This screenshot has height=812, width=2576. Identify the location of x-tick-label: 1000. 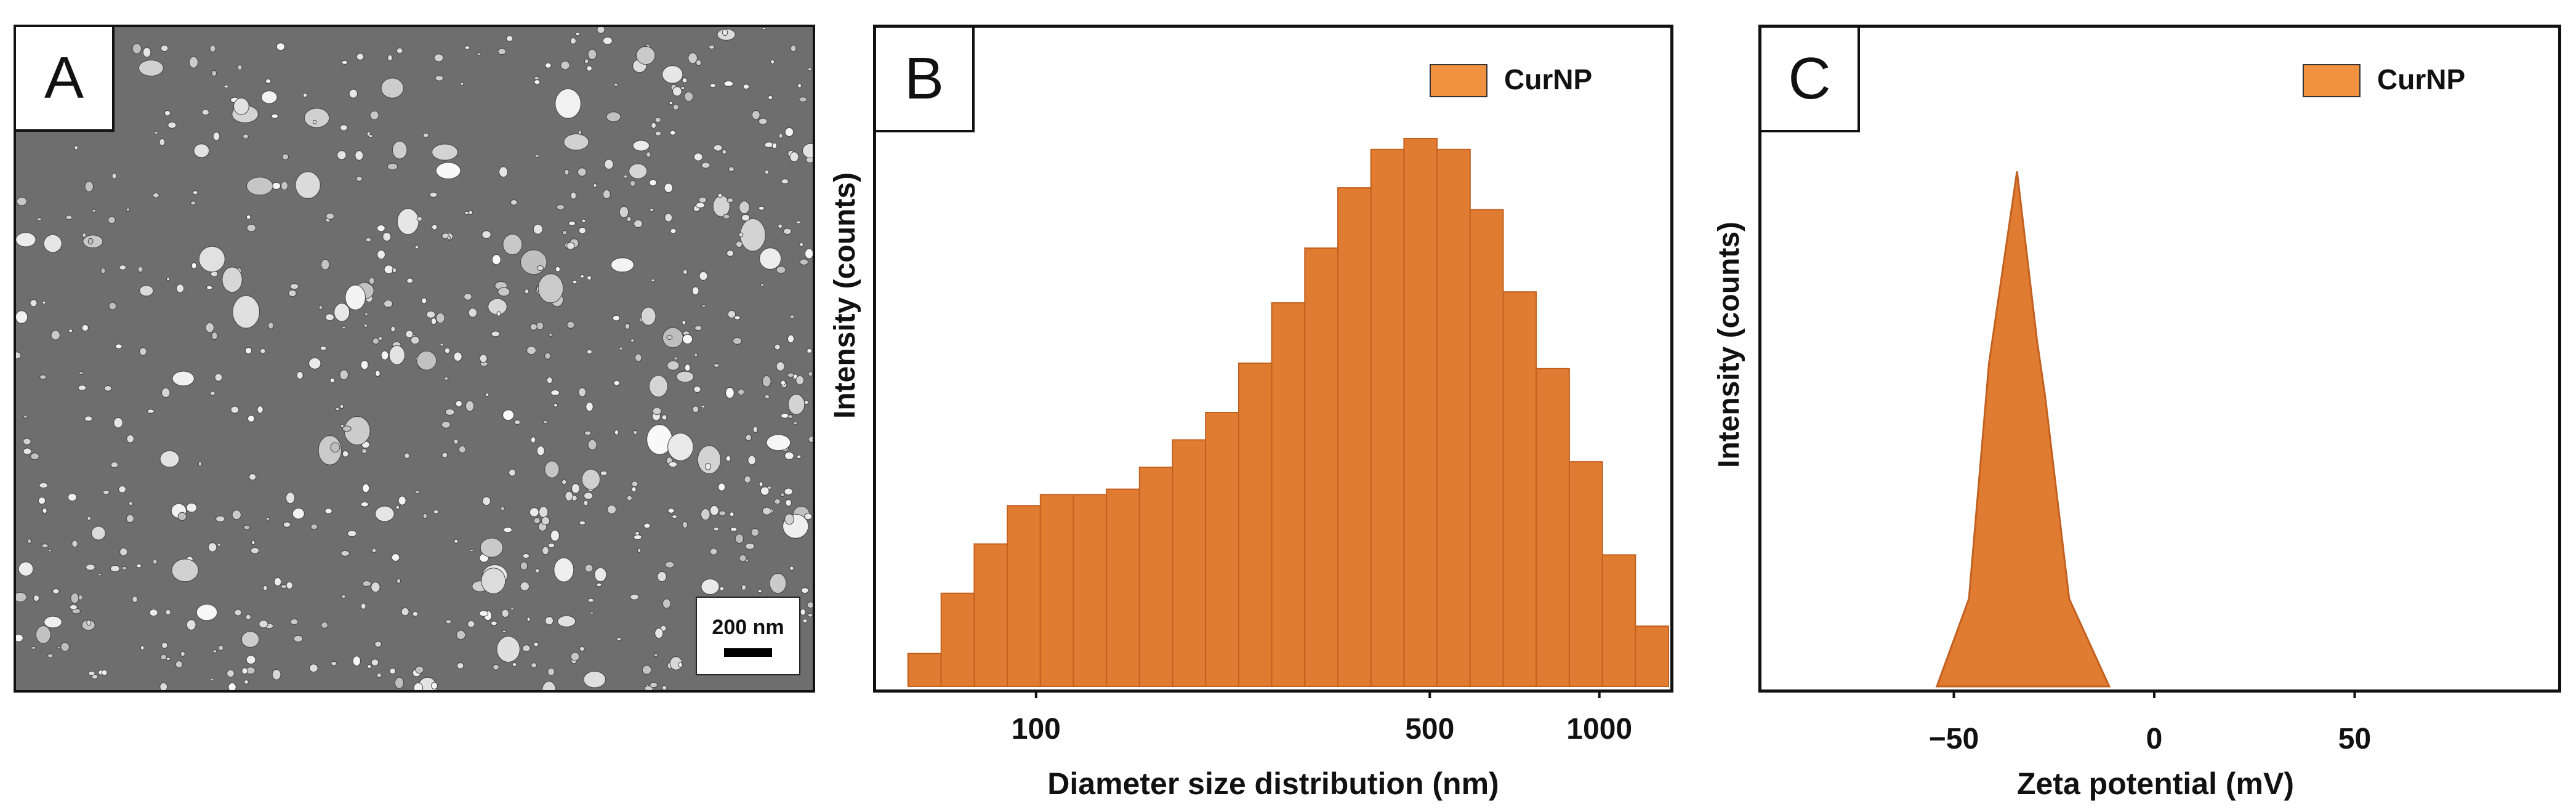
(1599, 729).